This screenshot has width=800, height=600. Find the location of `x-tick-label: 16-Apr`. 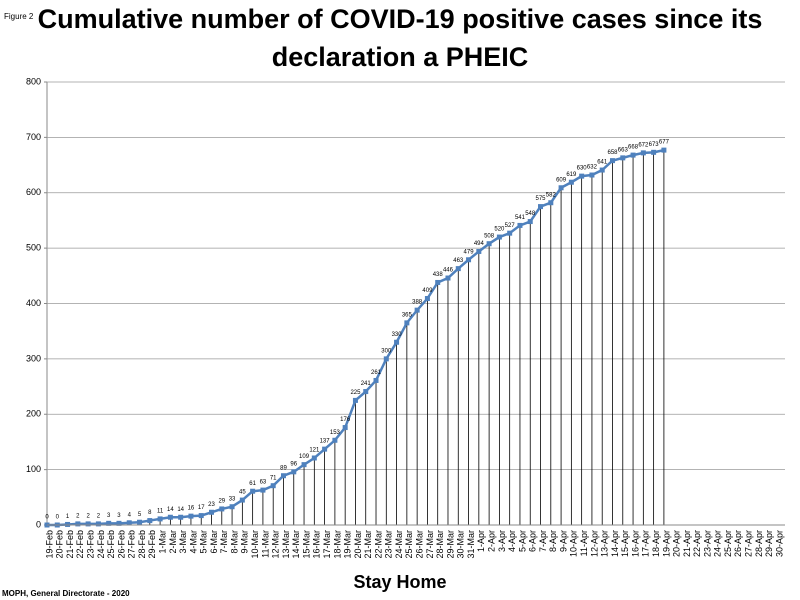

x-tick-label: 16-Apr is located at coordinates (635, 543).